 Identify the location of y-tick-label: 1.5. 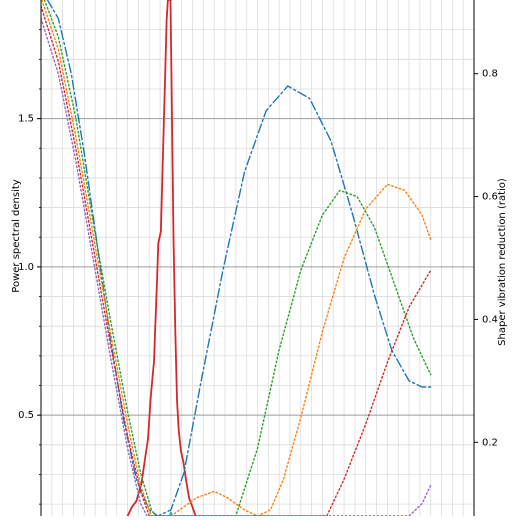
(26, 119).